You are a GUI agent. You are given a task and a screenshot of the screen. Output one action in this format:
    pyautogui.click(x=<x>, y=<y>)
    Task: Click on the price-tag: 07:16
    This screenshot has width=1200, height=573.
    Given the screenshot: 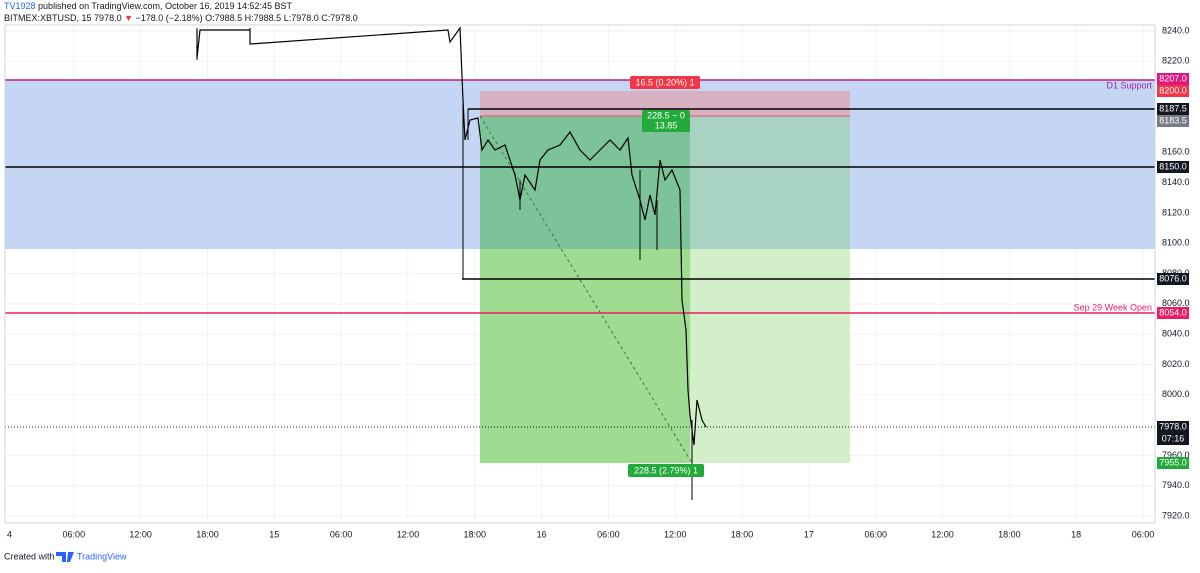 What is the action you would take?
    pyautogui.click(x=1173, y=438)
    